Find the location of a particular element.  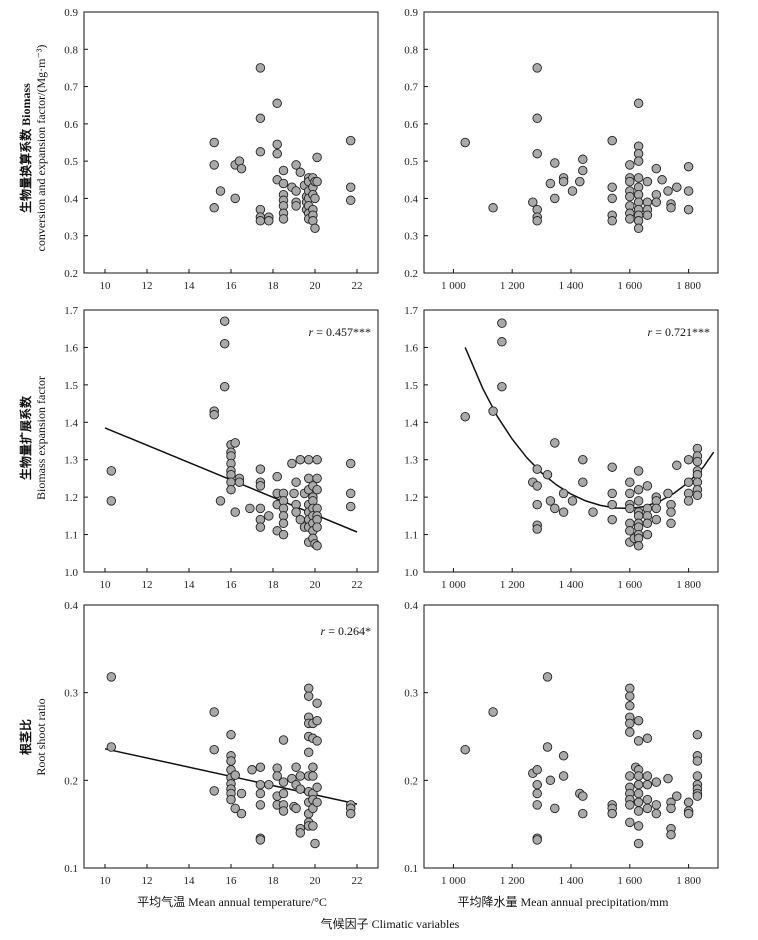

annotation-bef-temperature: r = 0.457*** is located at coordinates (340, 332).